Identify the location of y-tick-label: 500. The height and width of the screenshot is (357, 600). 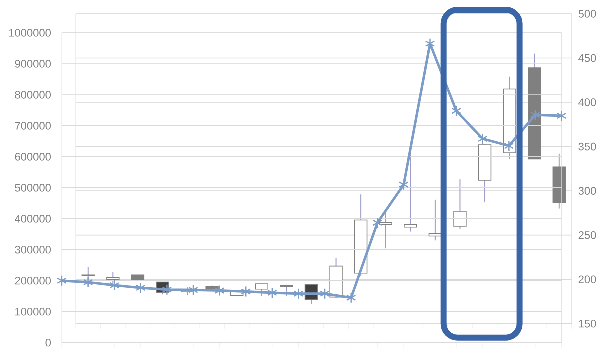
(587, 14).